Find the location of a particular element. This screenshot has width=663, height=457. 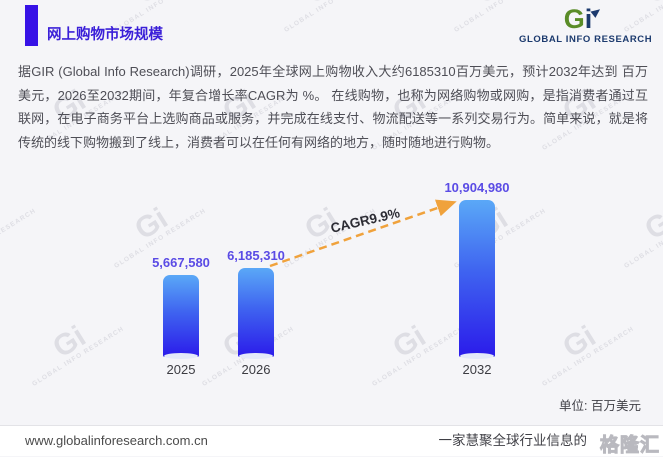

footer-website-link: www.globalinforesearch.com.cn is located at coordinates (116, 440).